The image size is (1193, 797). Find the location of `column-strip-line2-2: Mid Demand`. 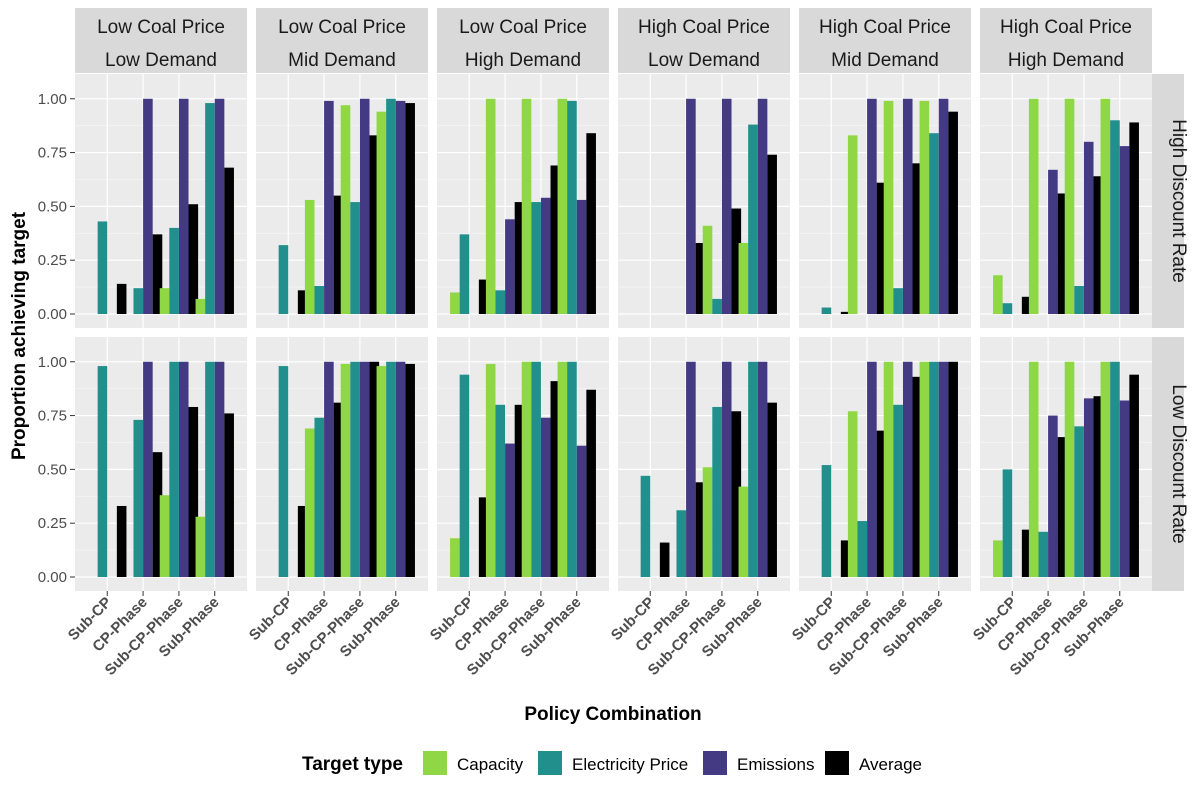

column-strip-line2-2: Mid Demand is located at coordinates (342, 60).